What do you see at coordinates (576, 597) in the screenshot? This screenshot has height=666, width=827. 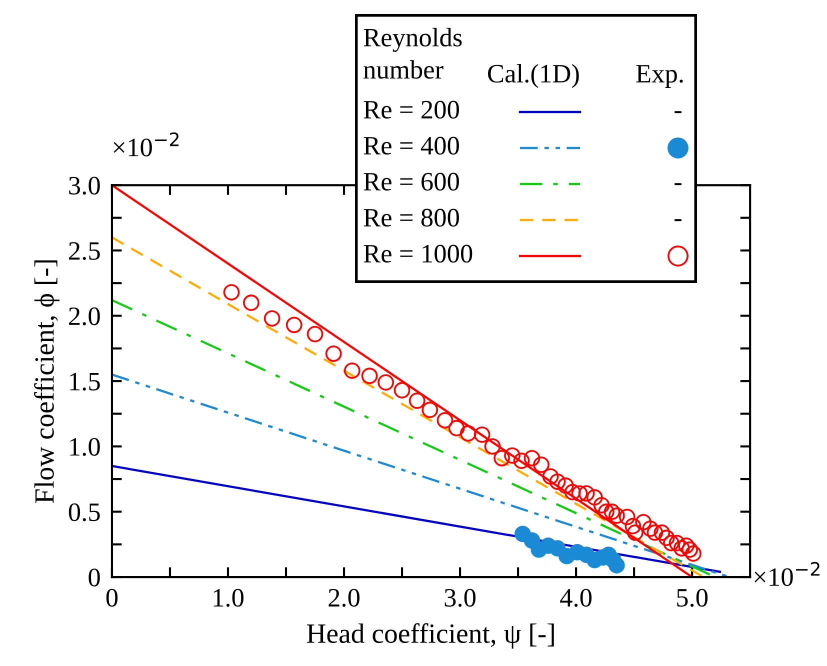 I see `x-tick-label: 4.0` at bounding box center [576, 597].